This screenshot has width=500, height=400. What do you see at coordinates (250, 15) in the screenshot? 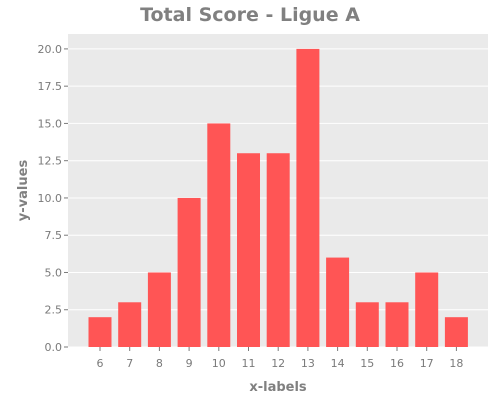
I see `chart-title: Total Score - Ligue A` at bounding box center [250, 15].